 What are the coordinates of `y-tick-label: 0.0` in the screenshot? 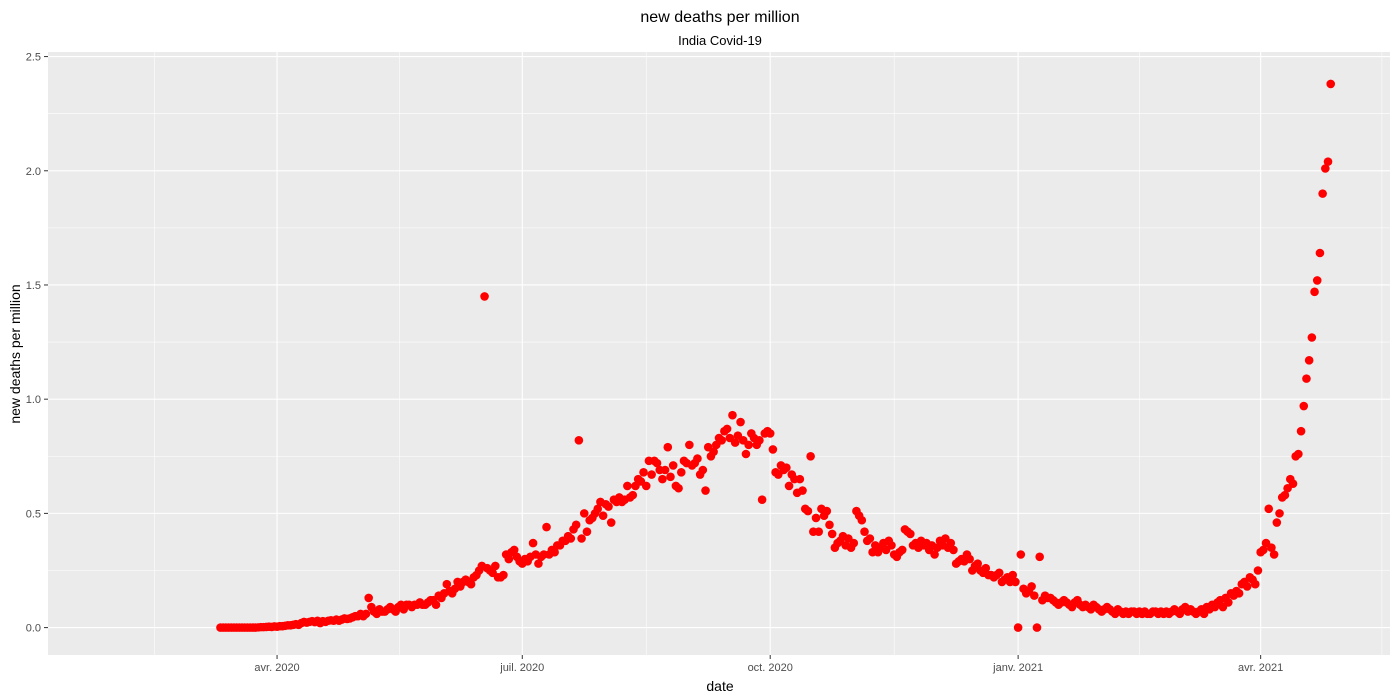 It's located at (33, 629).